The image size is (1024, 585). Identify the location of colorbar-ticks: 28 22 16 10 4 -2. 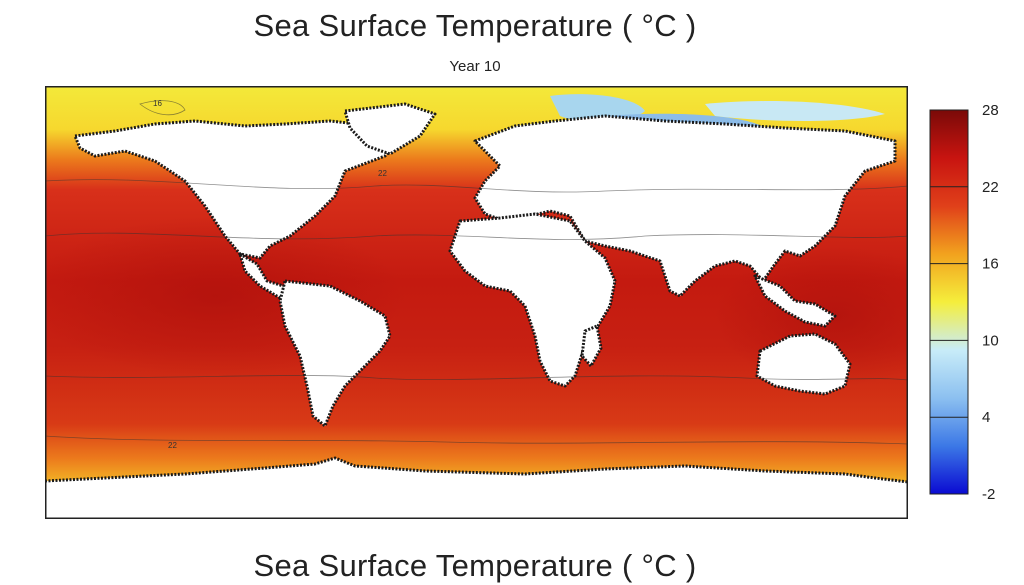
(964, 303).